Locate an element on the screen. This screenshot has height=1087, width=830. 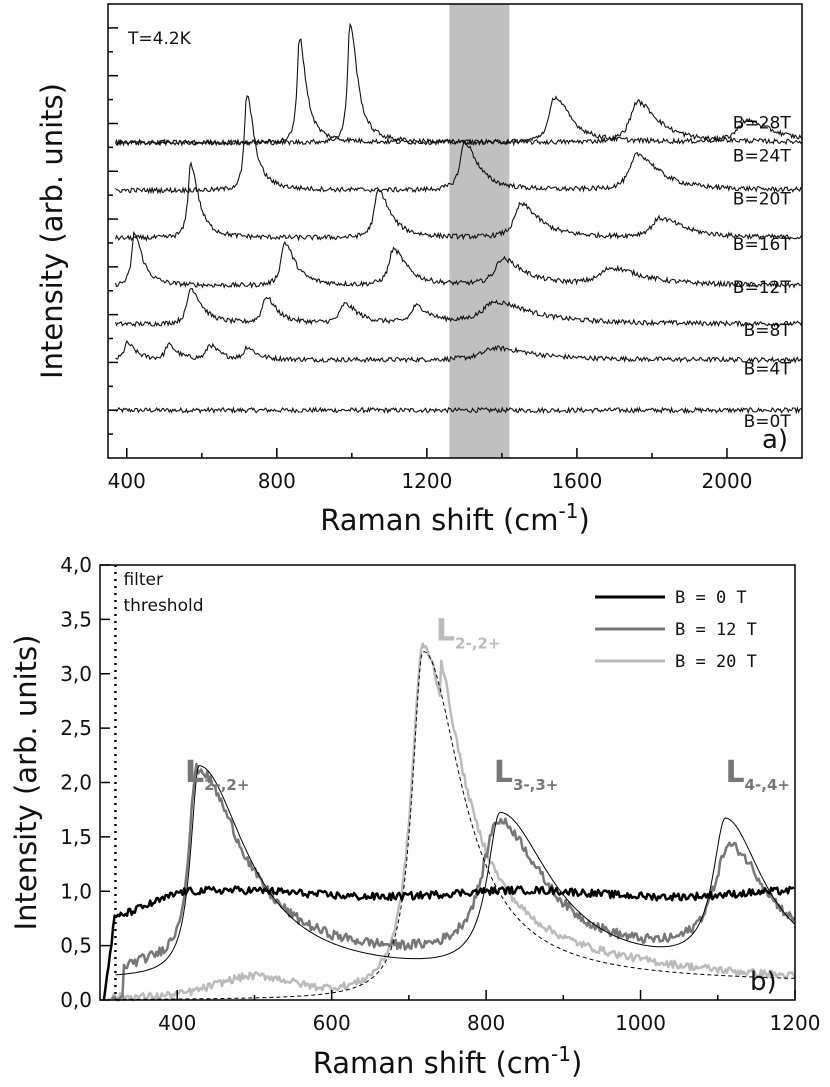
y-tick-label-b: 3,0 is located at coordinates (76, 674).